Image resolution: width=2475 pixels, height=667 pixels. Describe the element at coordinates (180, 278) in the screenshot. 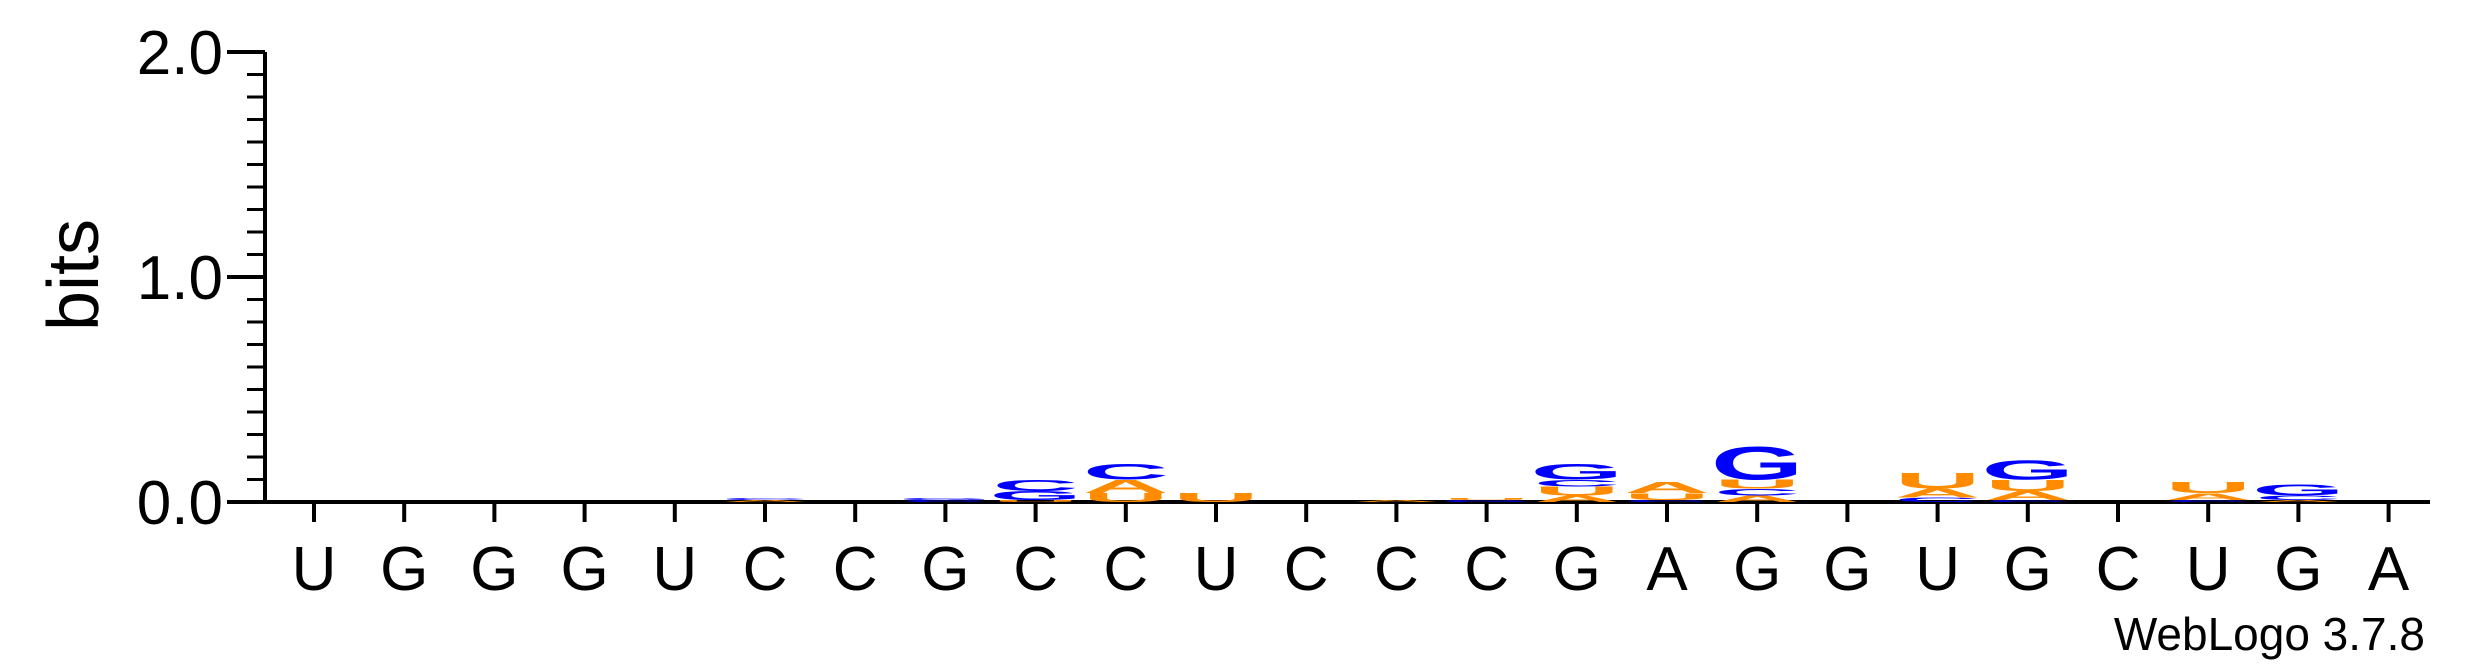

I see `y-tick-label: 1.0` at that location.